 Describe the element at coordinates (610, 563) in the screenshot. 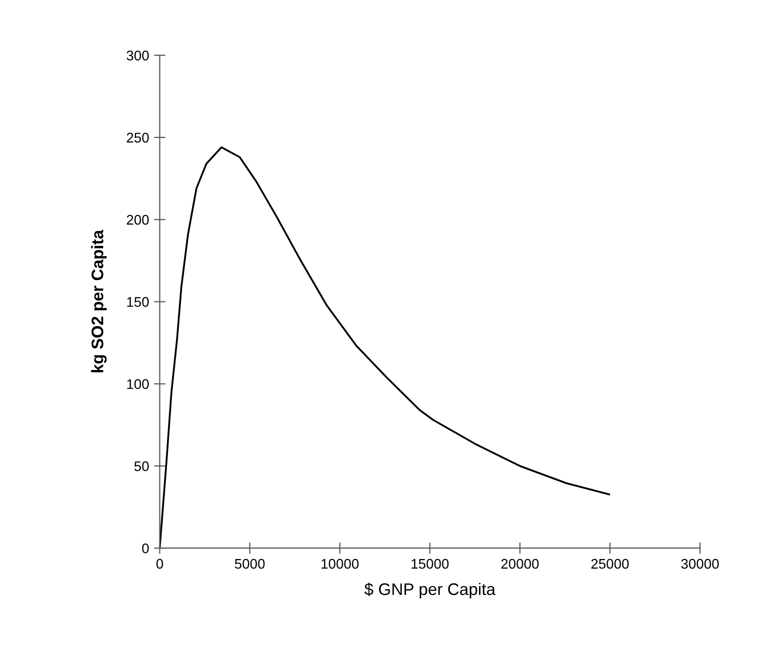

I see `x-tick-label: 25000` at that location.